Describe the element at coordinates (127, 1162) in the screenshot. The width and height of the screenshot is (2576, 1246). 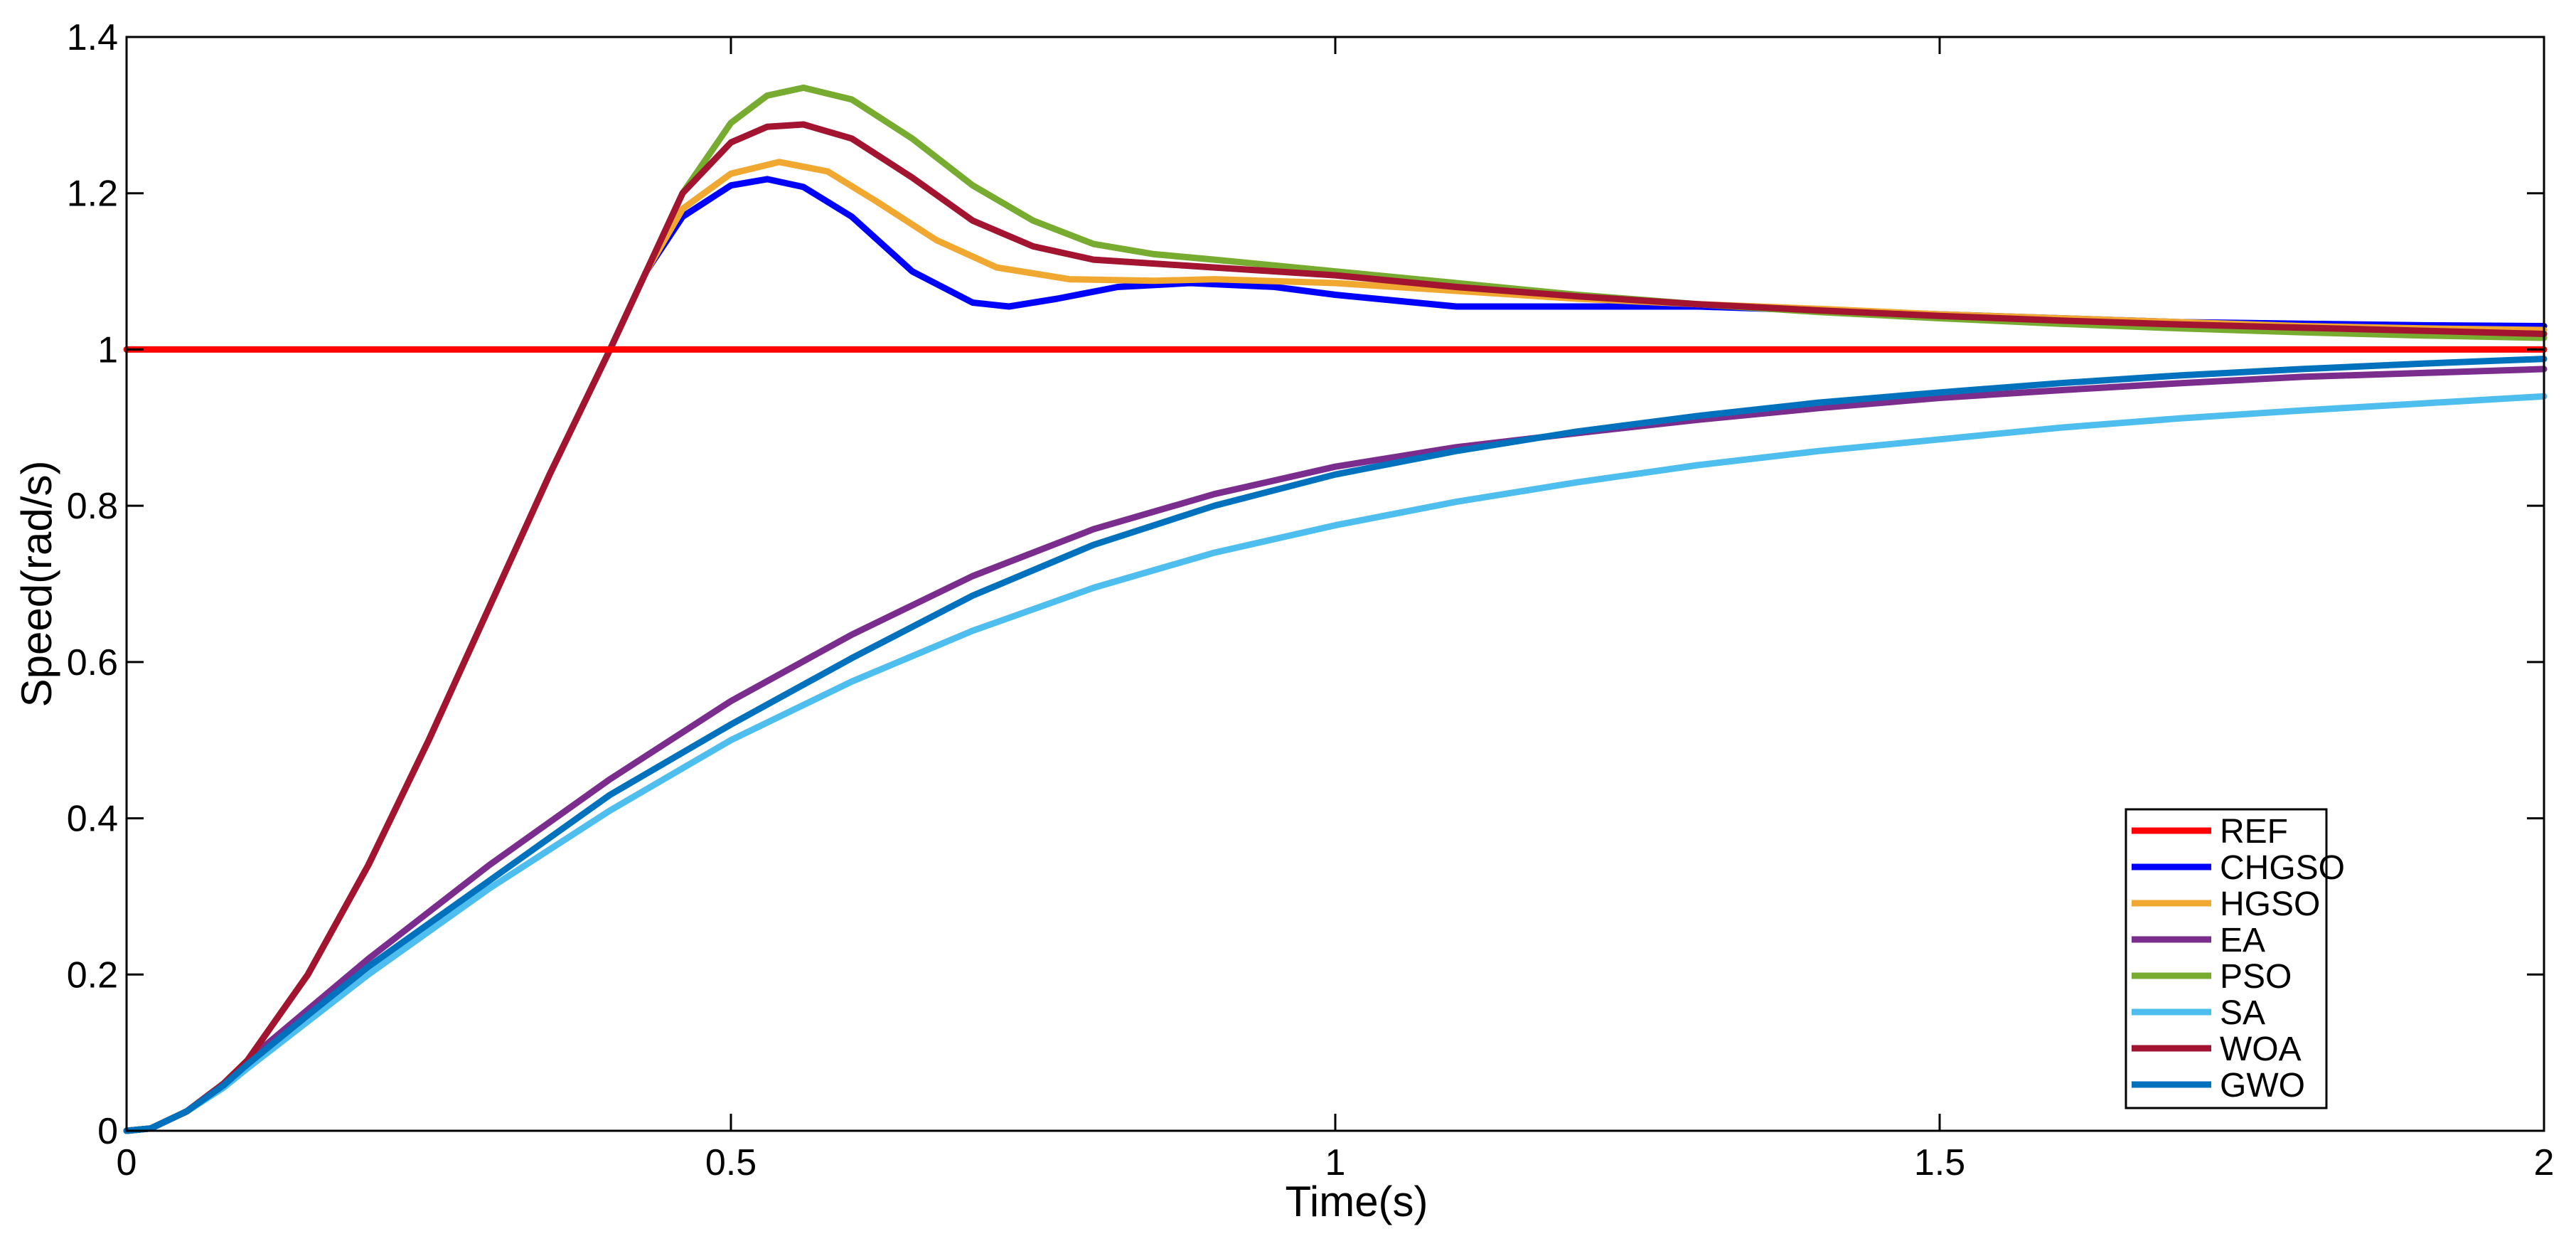
I see `x-tick-label: 0` at that location.